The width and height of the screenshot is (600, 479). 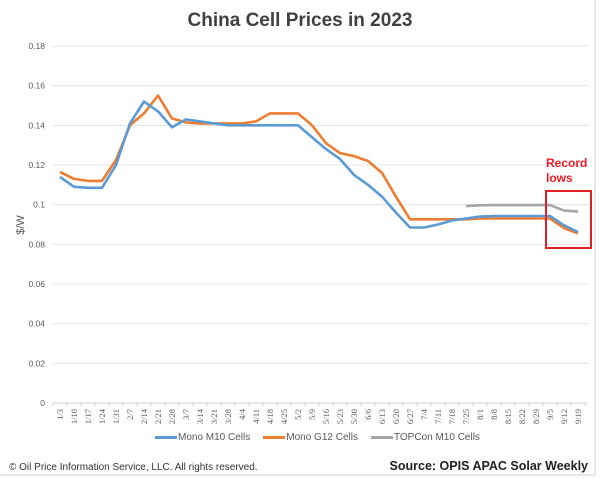 I want to click on x-tick-label: 1/24, so click(x=102, y=416).